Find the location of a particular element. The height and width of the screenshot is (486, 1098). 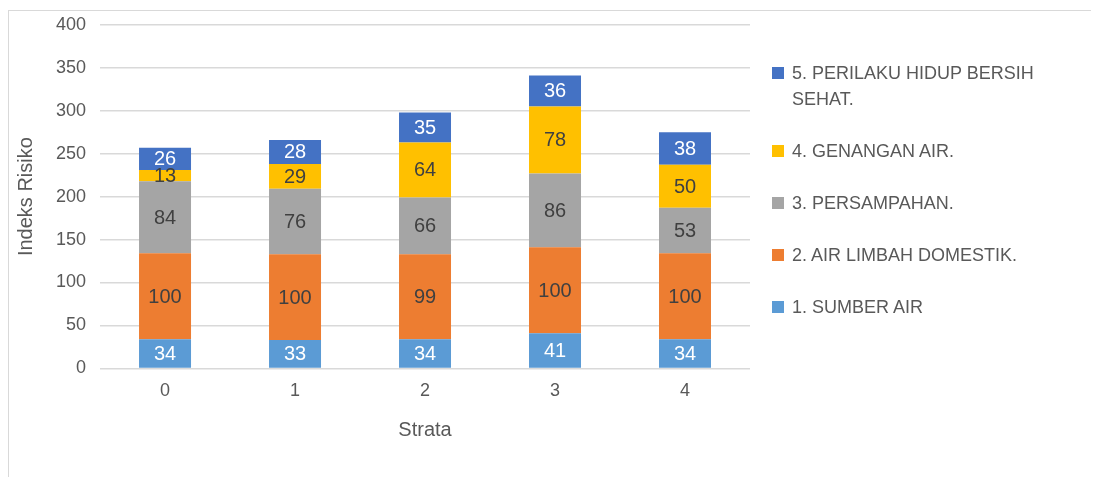

x-tick-label: 3 is located at coordinates (555, 390).